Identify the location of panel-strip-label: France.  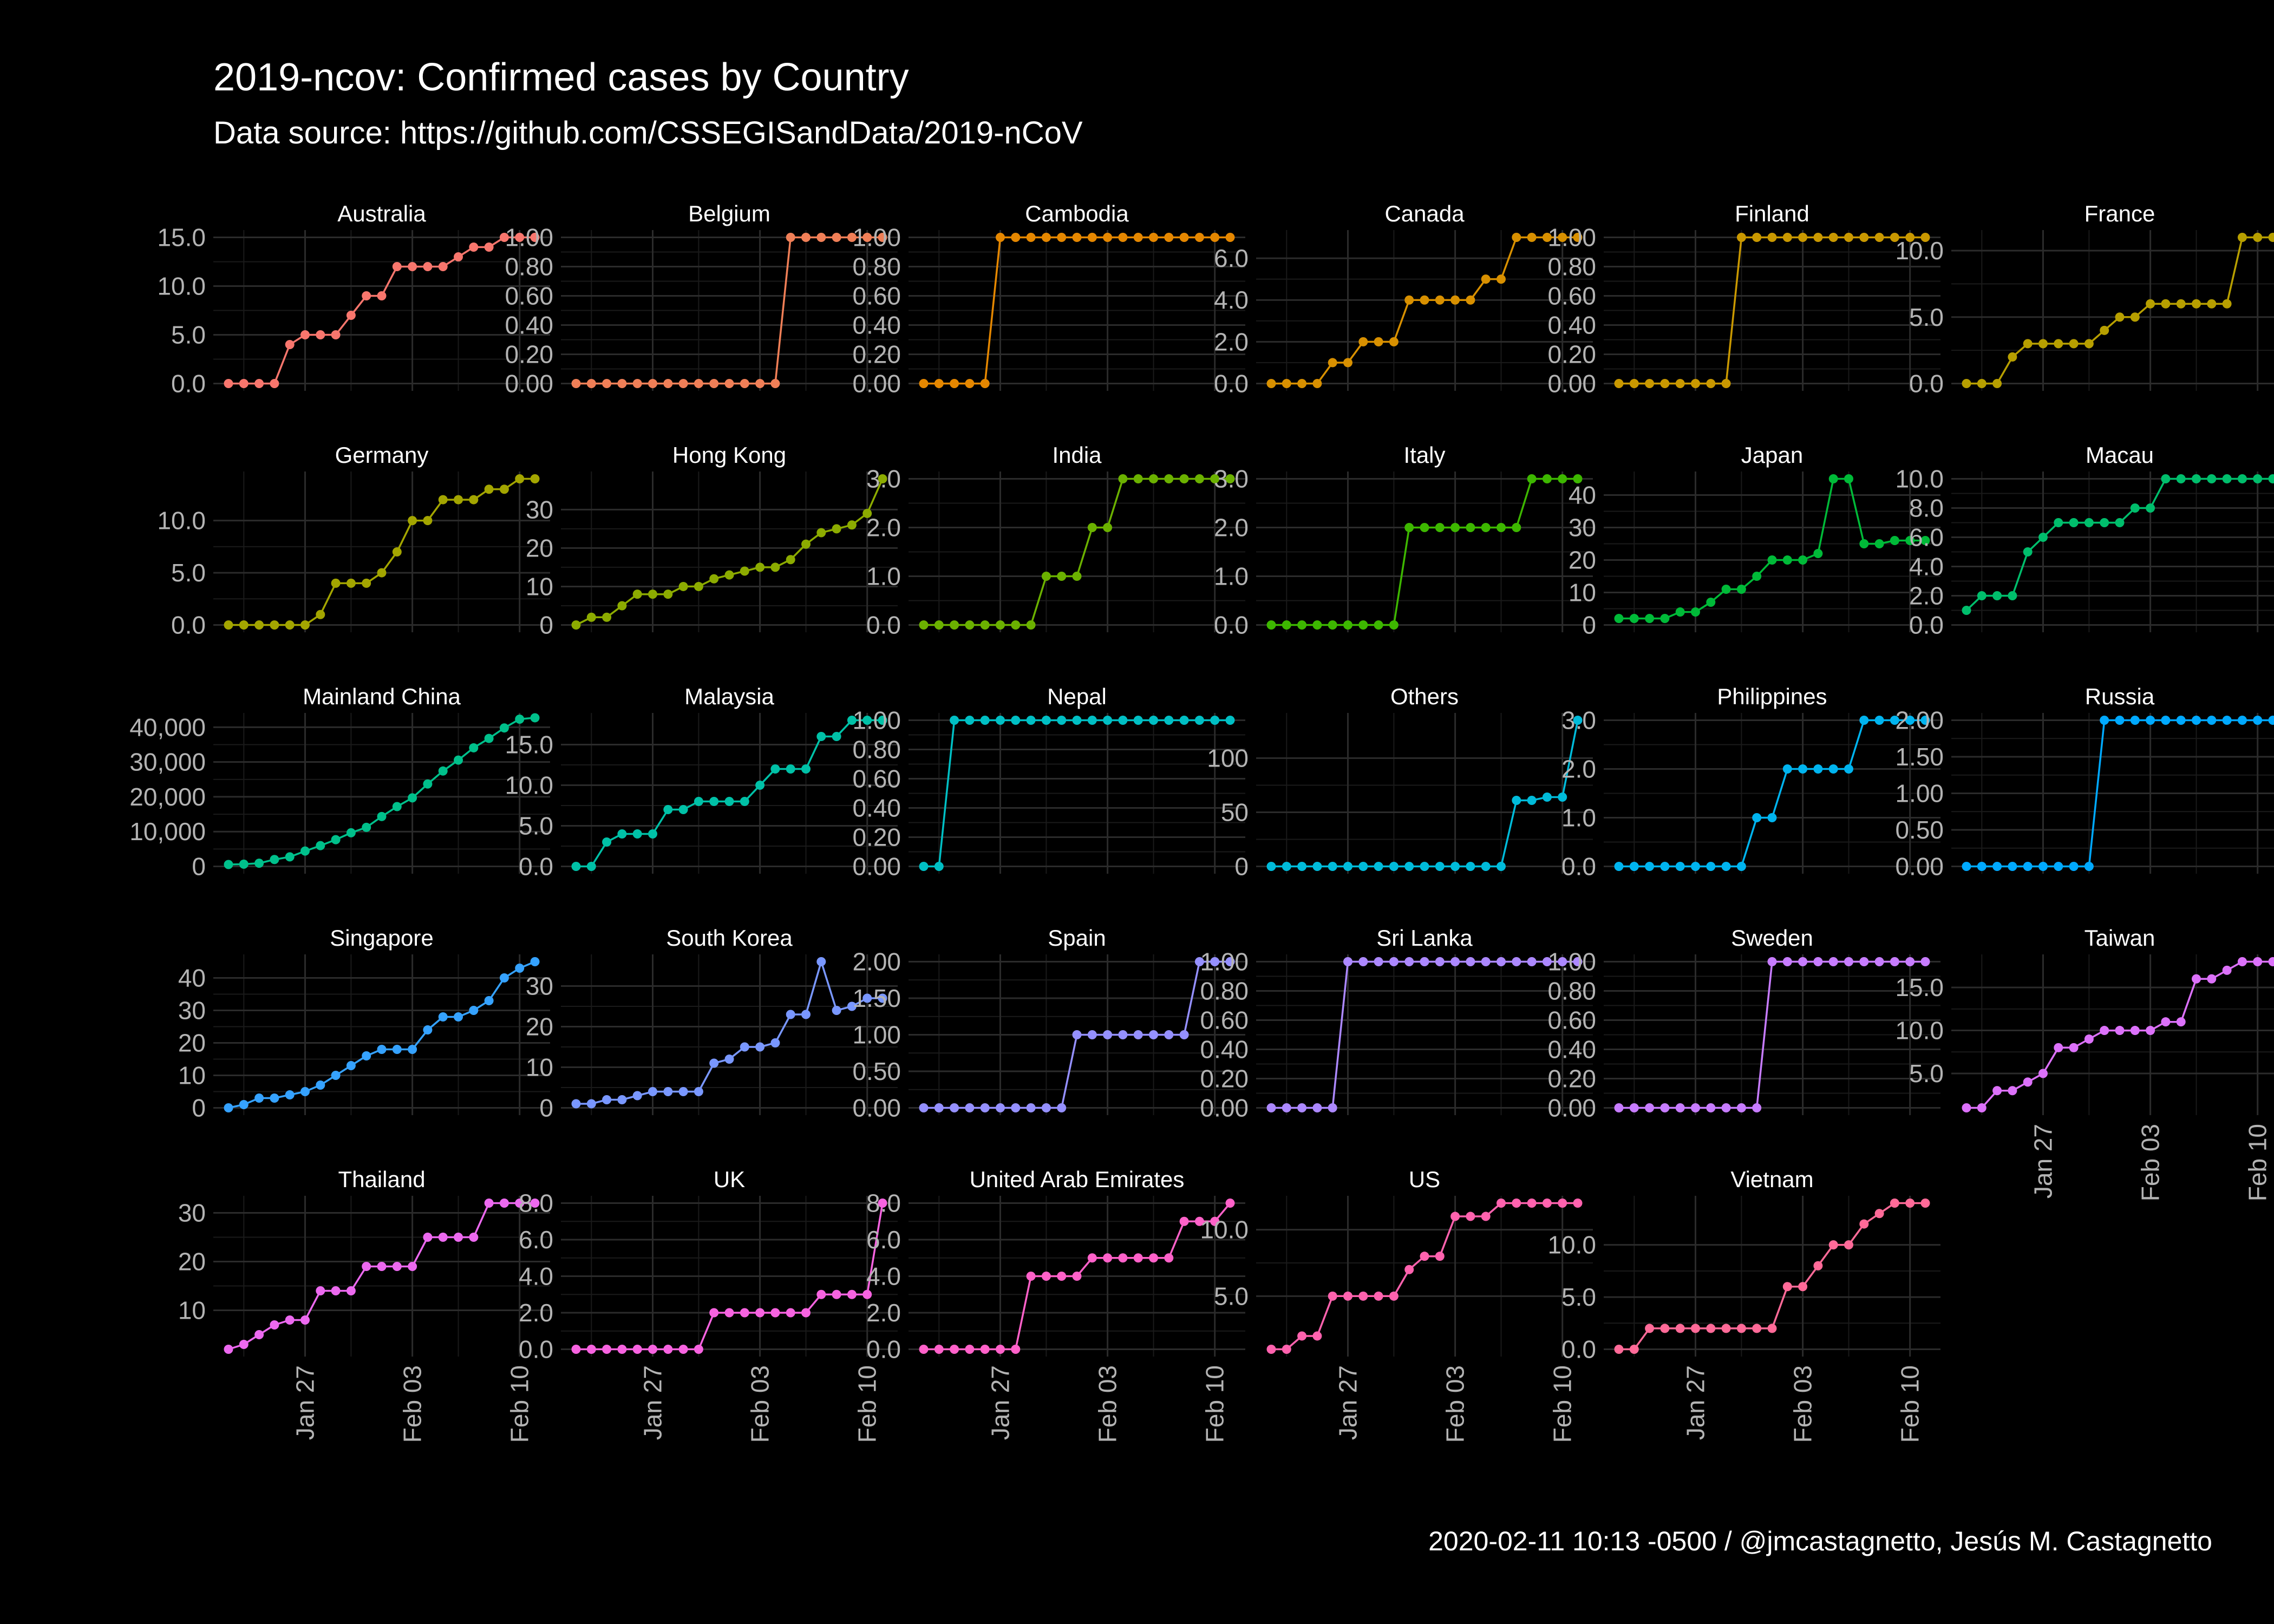
(2119, 214).